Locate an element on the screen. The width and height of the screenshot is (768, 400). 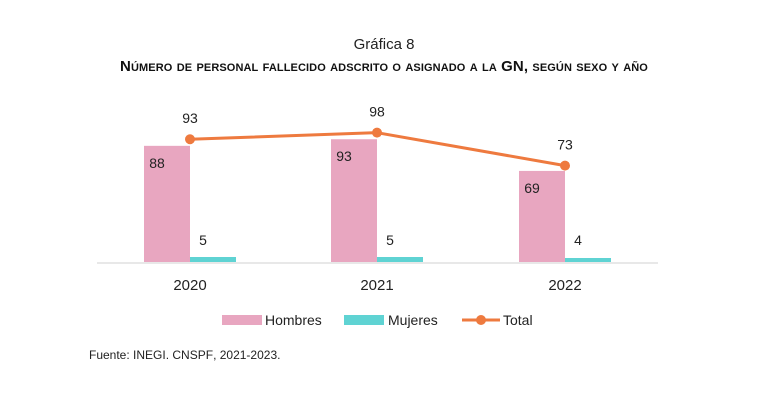
legend-swatch-mujeres is located at coordinates (364, 320).